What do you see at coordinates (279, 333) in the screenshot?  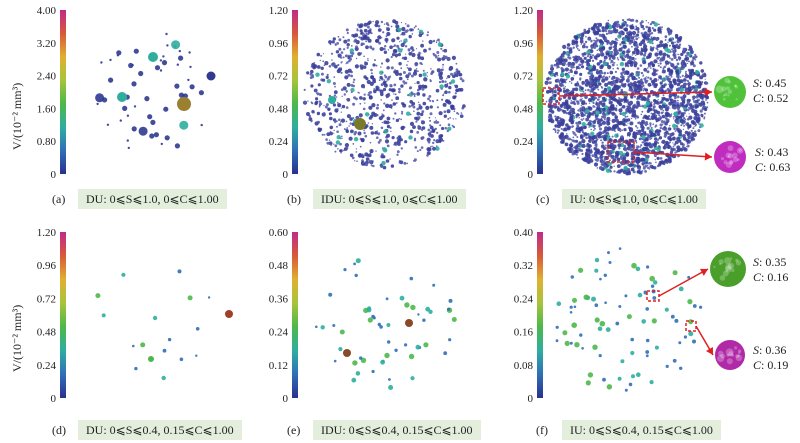 I see `colorbar-tick-label: 0.24` at bounding box center [279, 333].